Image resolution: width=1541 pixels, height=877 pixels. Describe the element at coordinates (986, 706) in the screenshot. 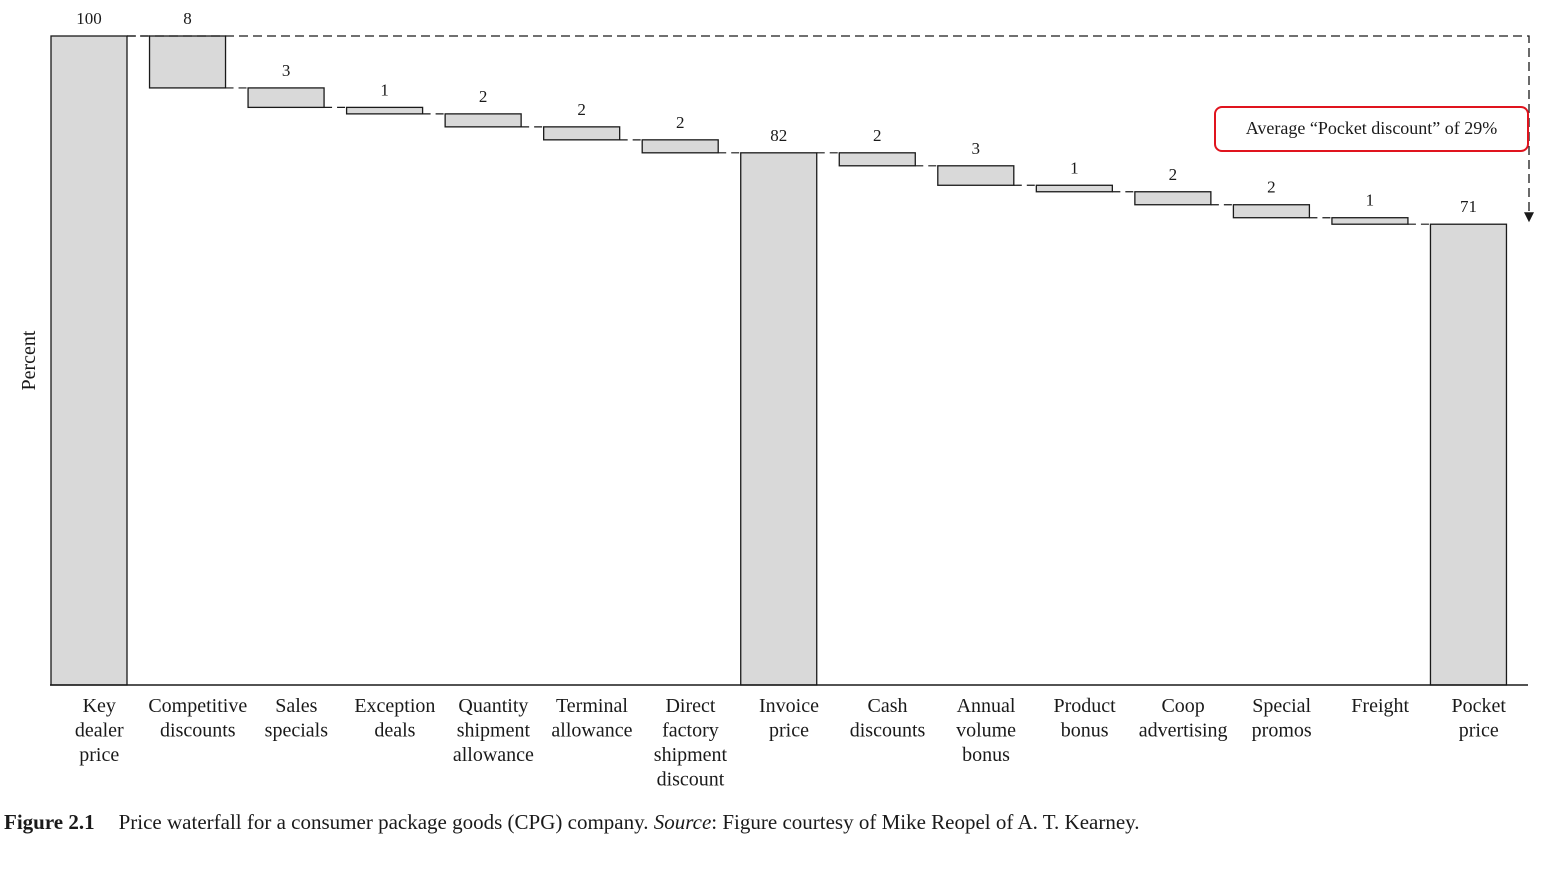

I see `category-label-line: Annual` at that location.